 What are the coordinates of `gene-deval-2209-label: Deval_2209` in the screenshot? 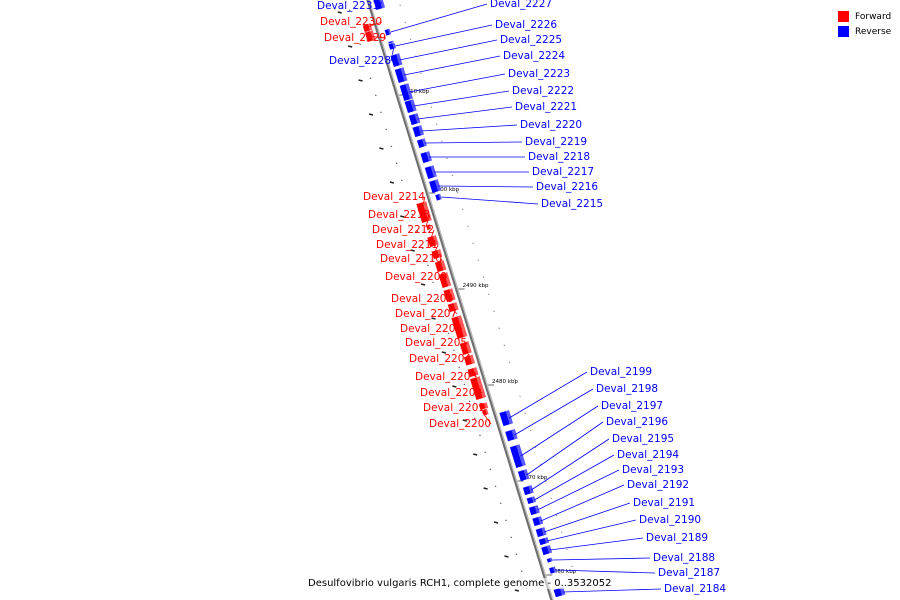 It's located at (416, 277).